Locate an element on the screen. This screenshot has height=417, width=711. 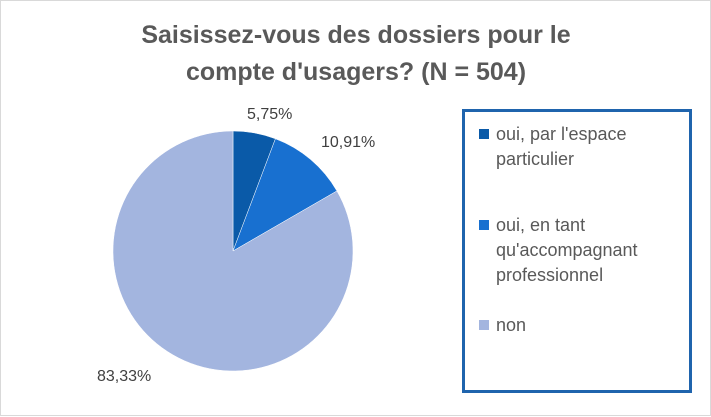
legend-label-line: oui, par l'espace is located at coordinates (561, 134).